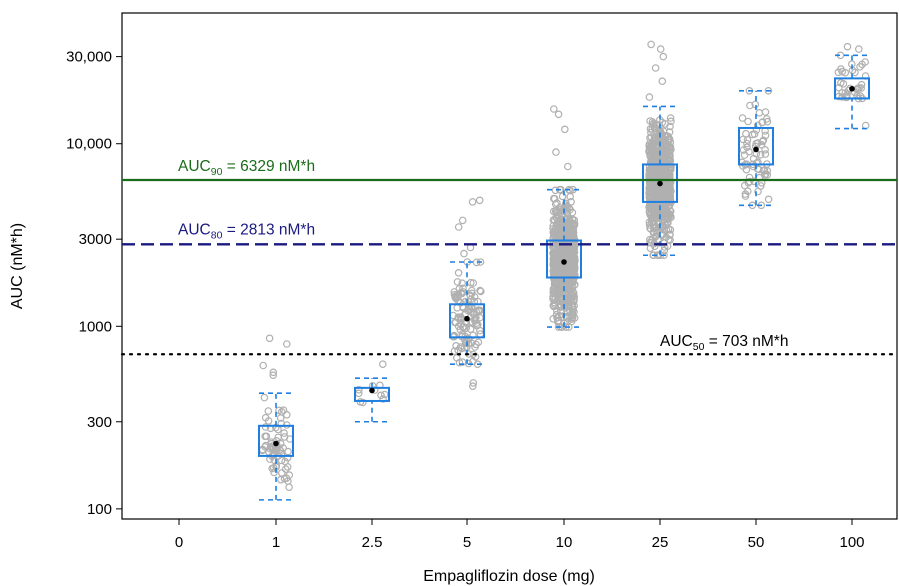 Image resolution: width=899 pixels, height=586 pixels. Describe the element at coordinates (756, 542) in the screenshot. I see `x-tick-label: 50` at that location.